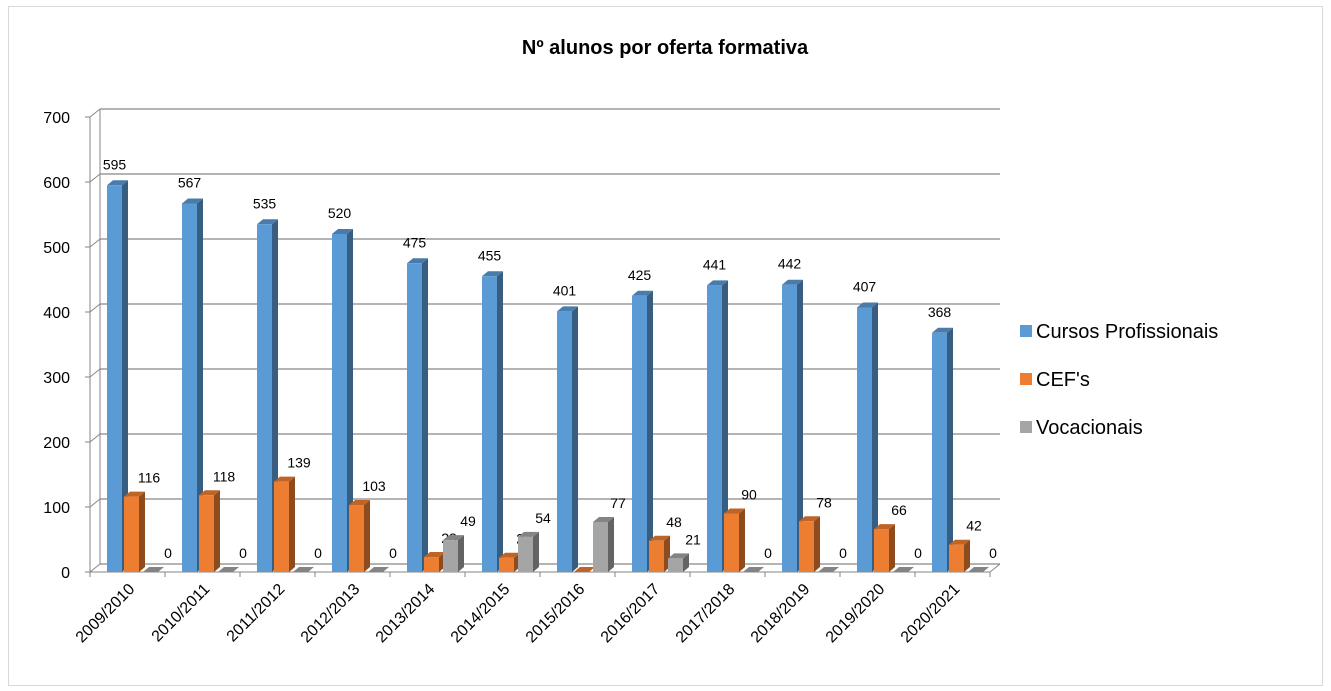  What do you see at coordinates (565, 290) in the screenshot?
I see `data-label: 401` at bounding box center [565, 290].